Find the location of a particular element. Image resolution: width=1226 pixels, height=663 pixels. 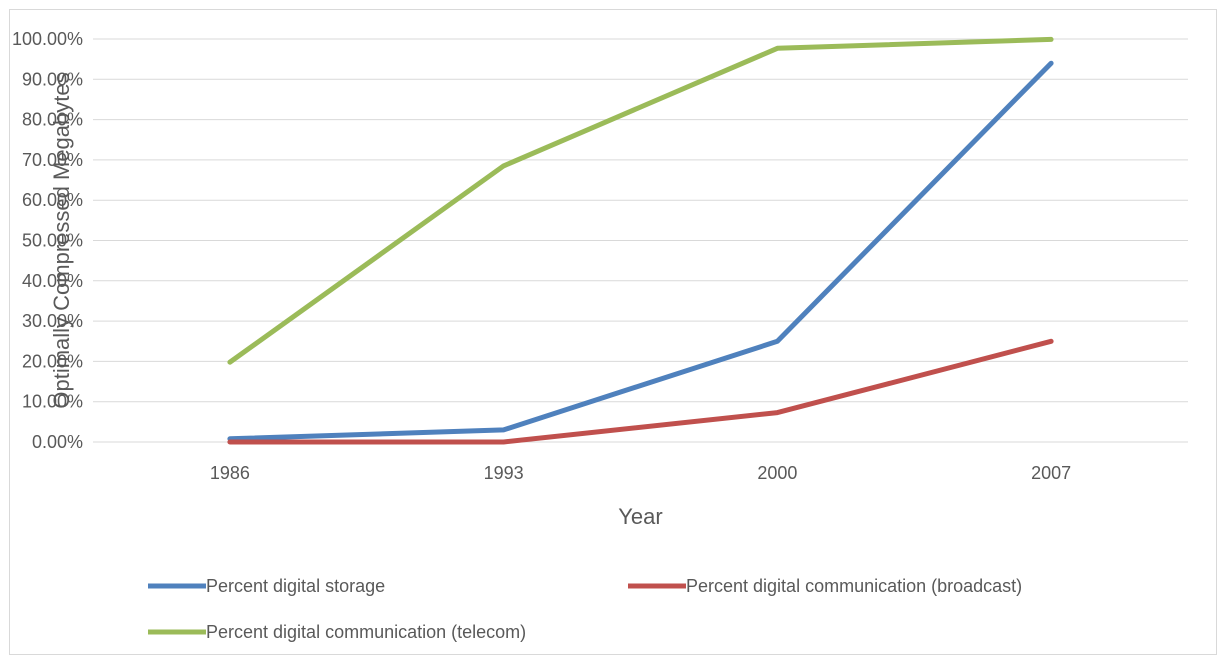

y-tick-label: 70.00% is located at coordinates (52, 160).